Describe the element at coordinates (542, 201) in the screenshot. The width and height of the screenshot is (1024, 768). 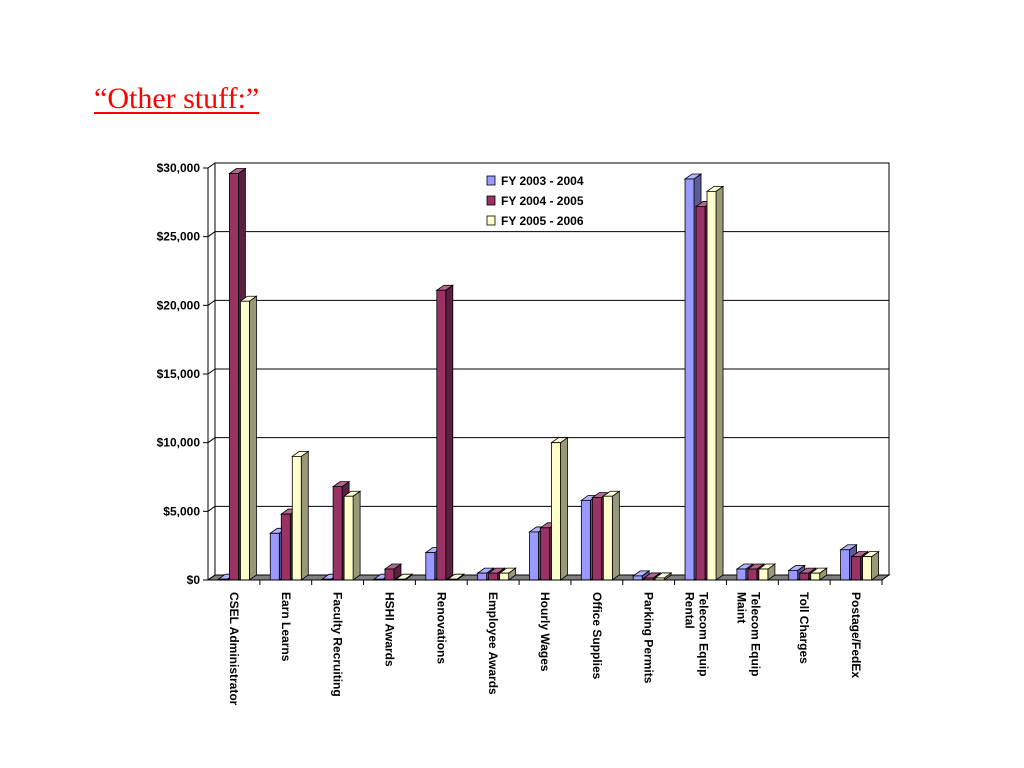
I see `legend-label: FY 2004 - 2005` at that location.